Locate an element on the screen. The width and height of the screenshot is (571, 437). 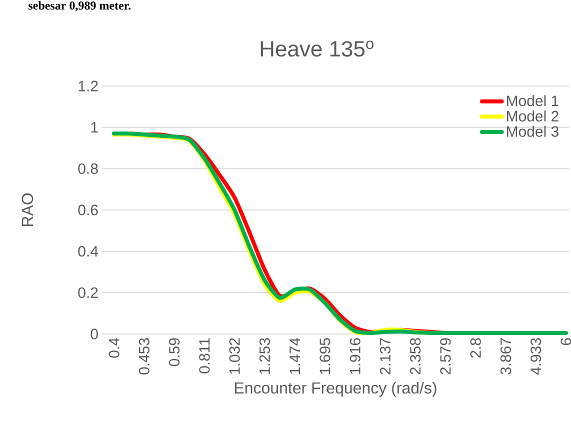
x-tick-label: 0.811 is located at coordinates (204, 356).